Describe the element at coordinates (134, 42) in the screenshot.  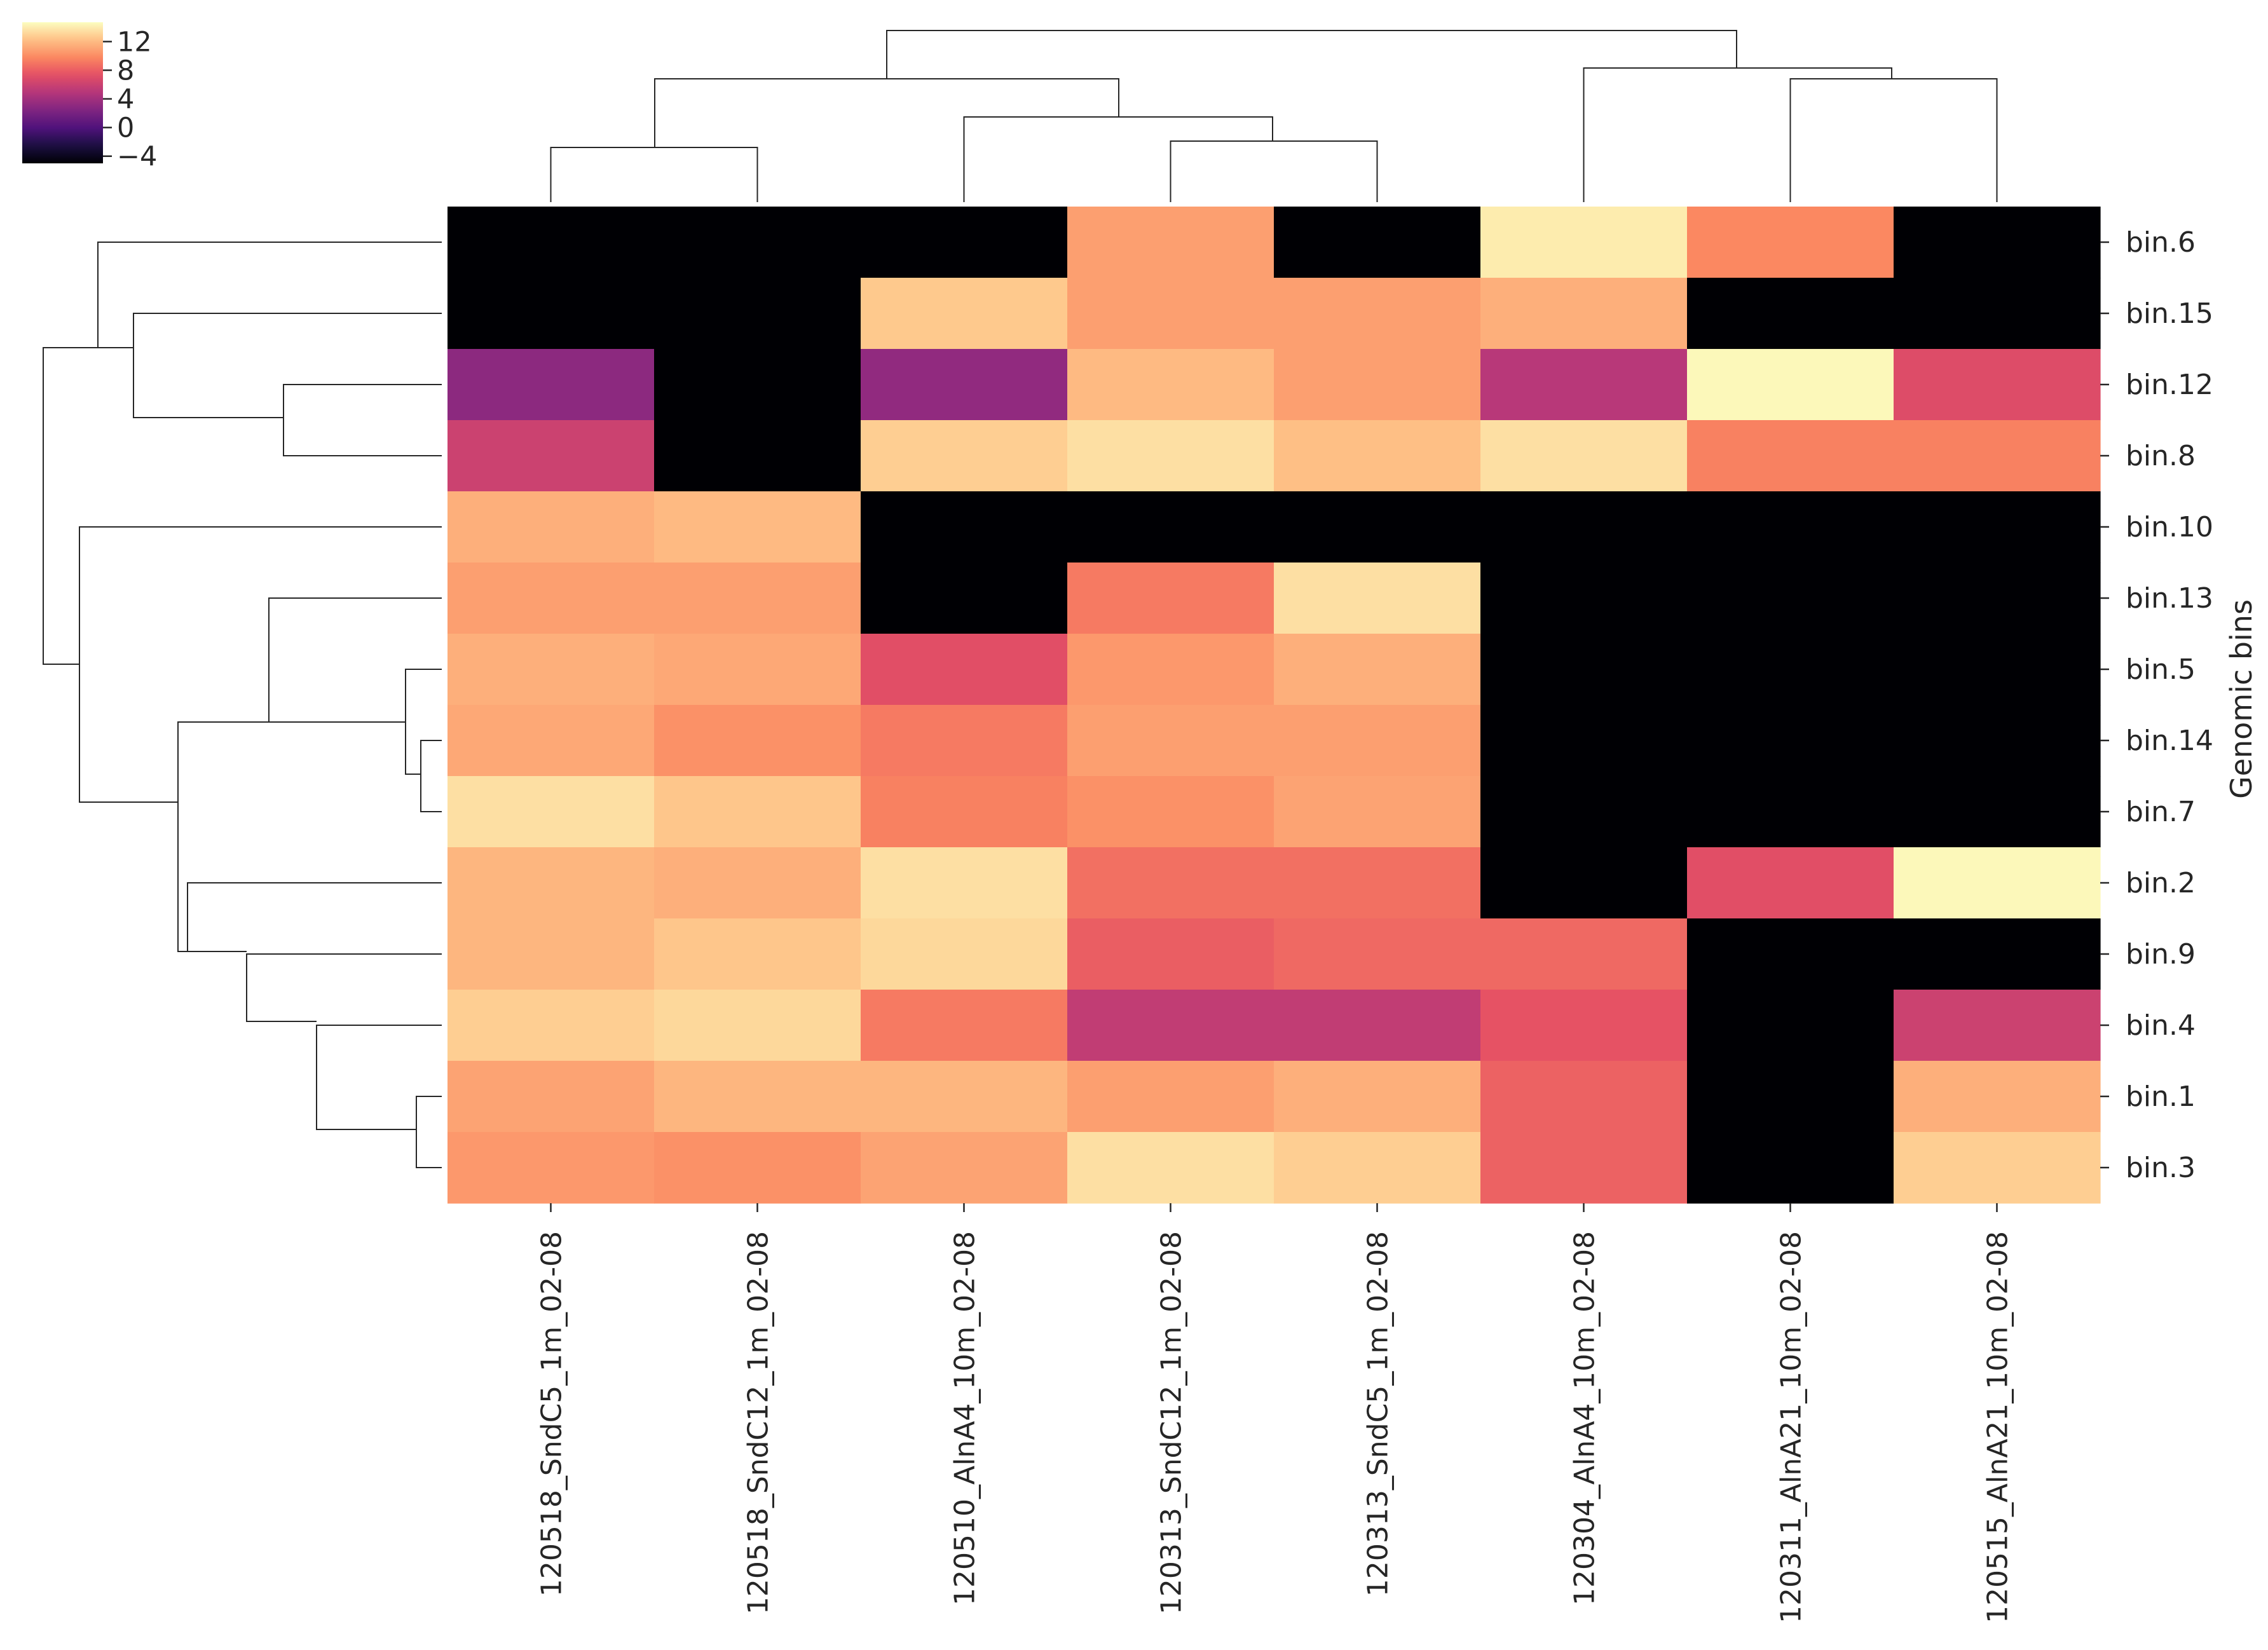
I see `colorbar-tick-label: 12` at that location.